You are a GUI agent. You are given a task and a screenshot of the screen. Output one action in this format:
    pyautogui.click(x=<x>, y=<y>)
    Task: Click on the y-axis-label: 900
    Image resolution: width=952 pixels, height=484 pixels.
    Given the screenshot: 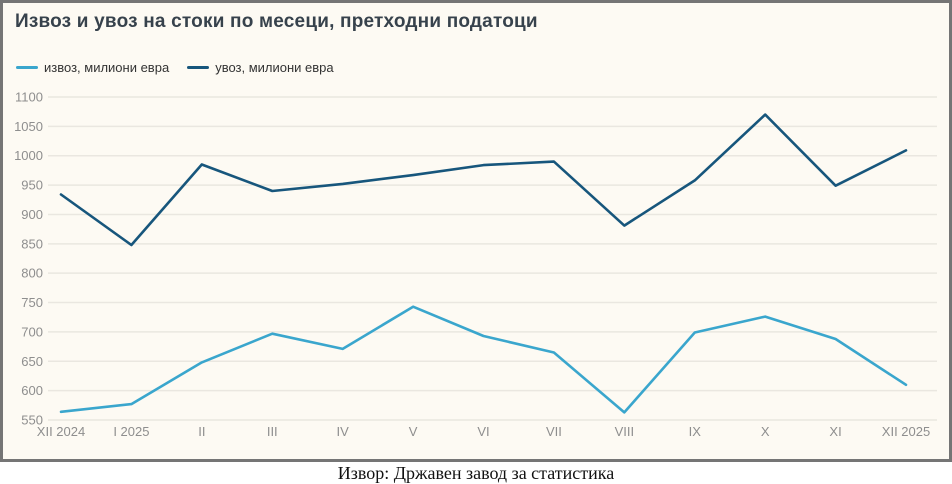 What is the action you would take?
    pyautogui.click(x=32, y=214)
    